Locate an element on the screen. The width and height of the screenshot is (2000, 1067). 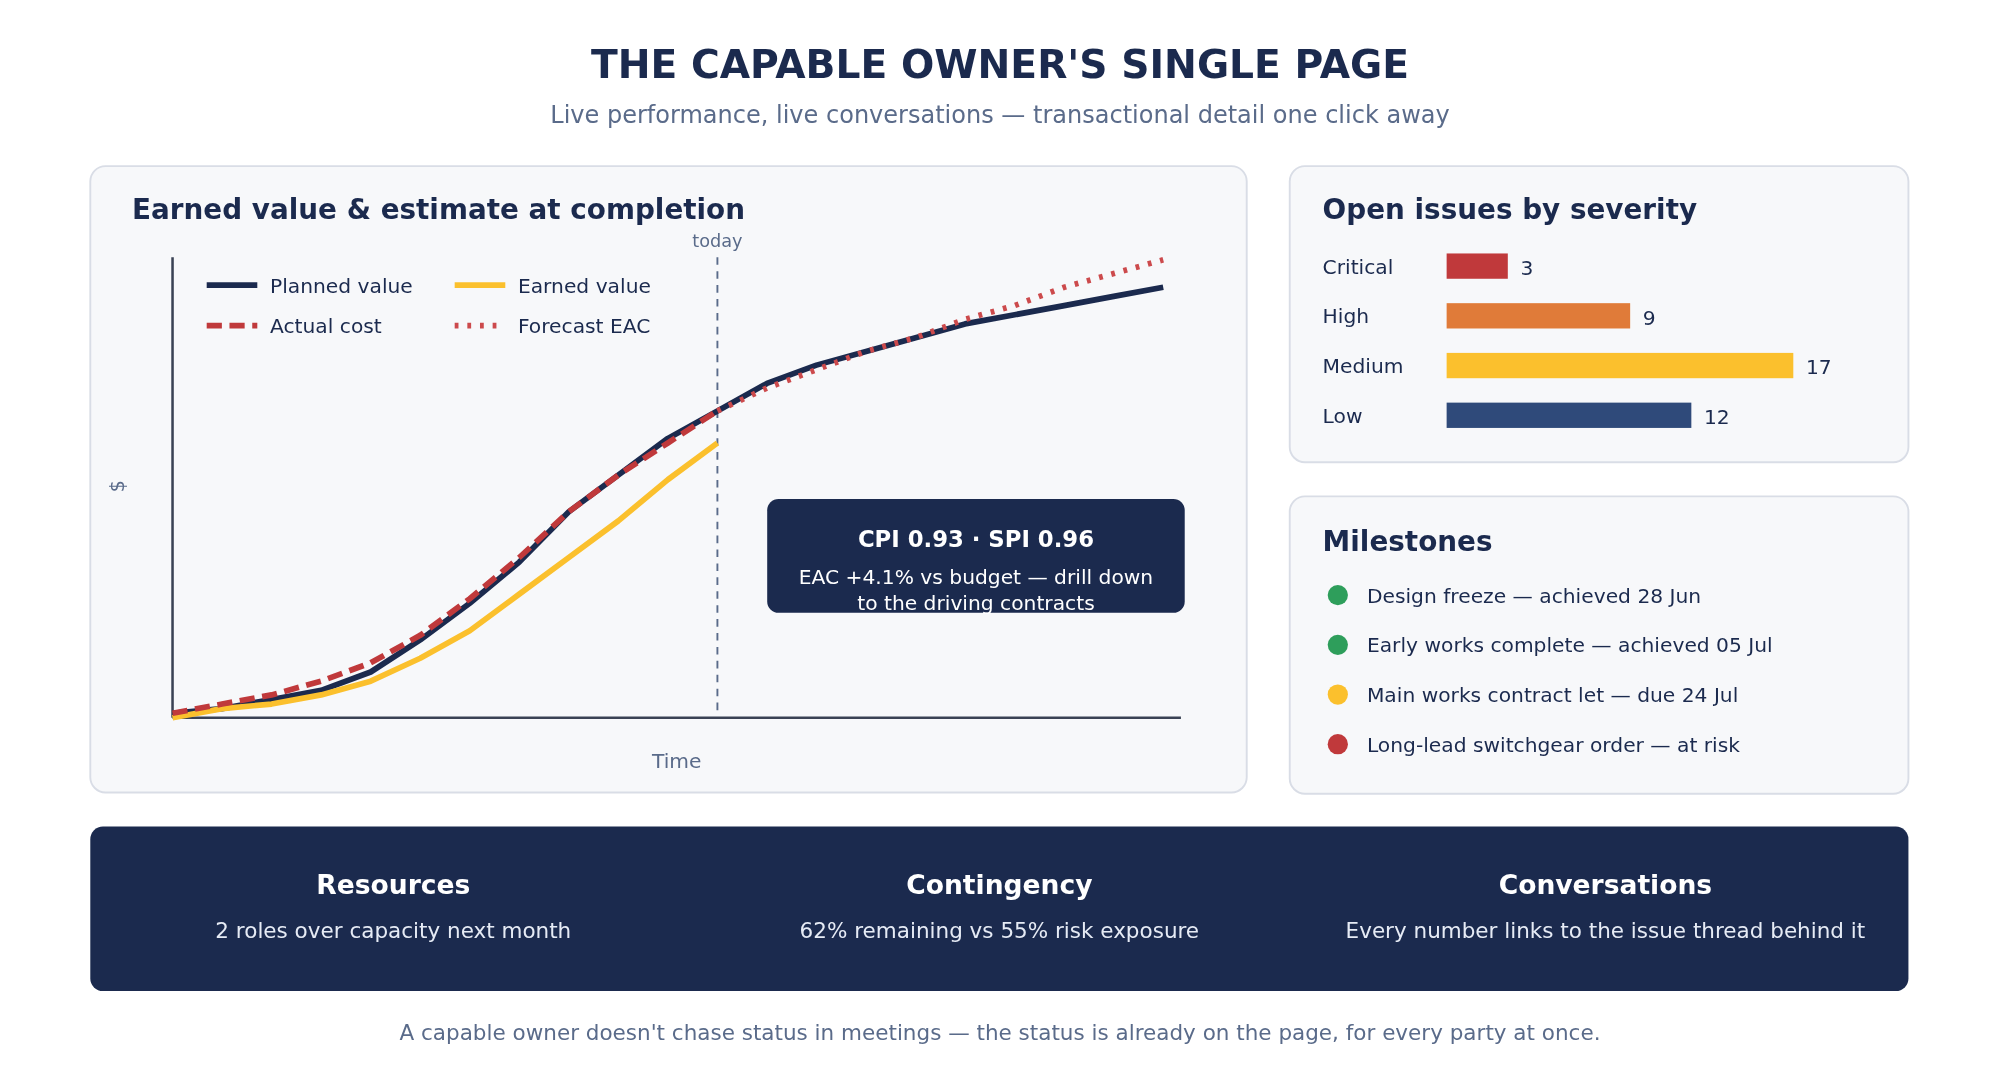
data-label: 17 is located at coordinates (1818, 367).